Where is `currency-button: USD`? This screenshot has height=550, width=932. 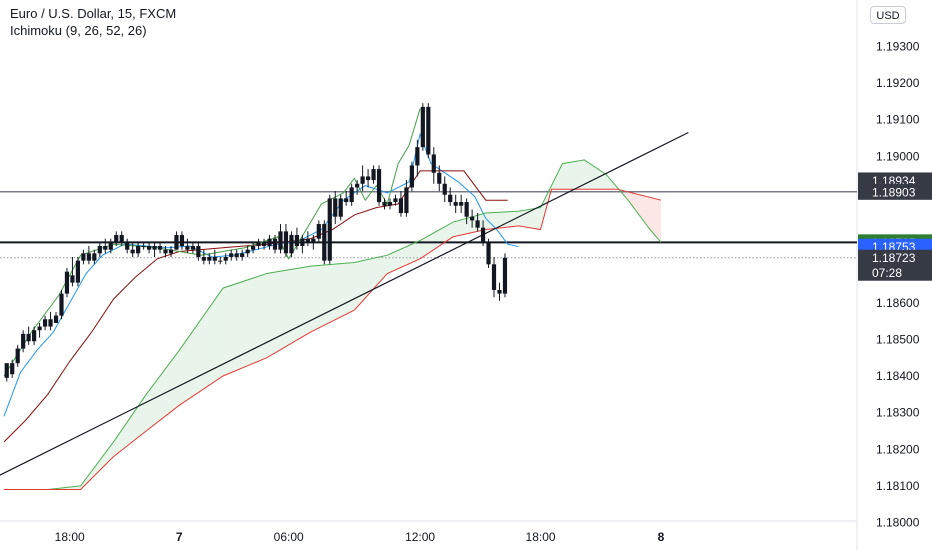
currency-button: USD is located at coordinates (888, 15).